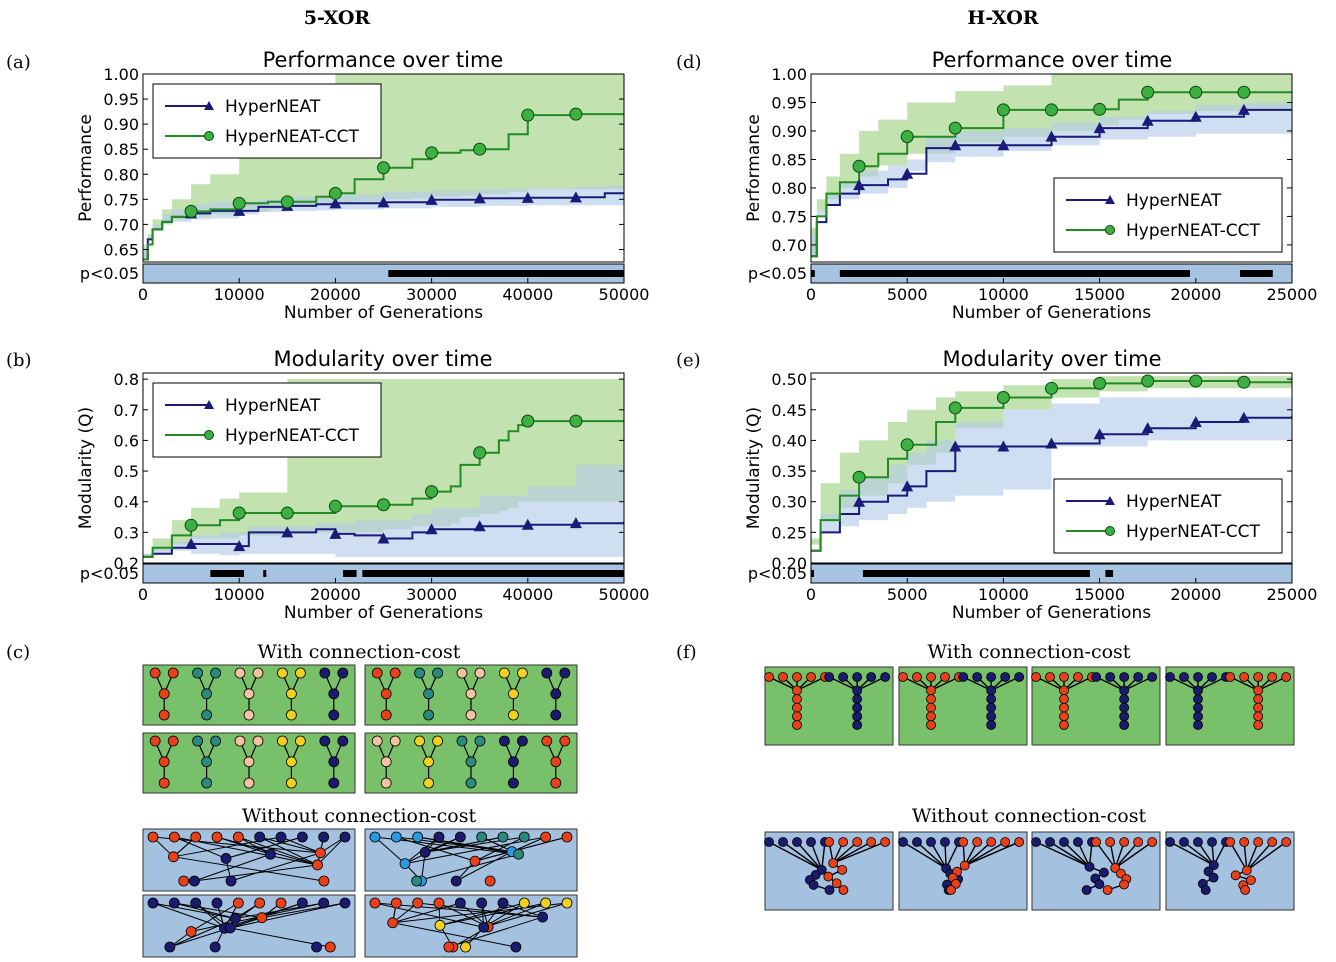  I want to click on cct-line, so click(1051, 466).